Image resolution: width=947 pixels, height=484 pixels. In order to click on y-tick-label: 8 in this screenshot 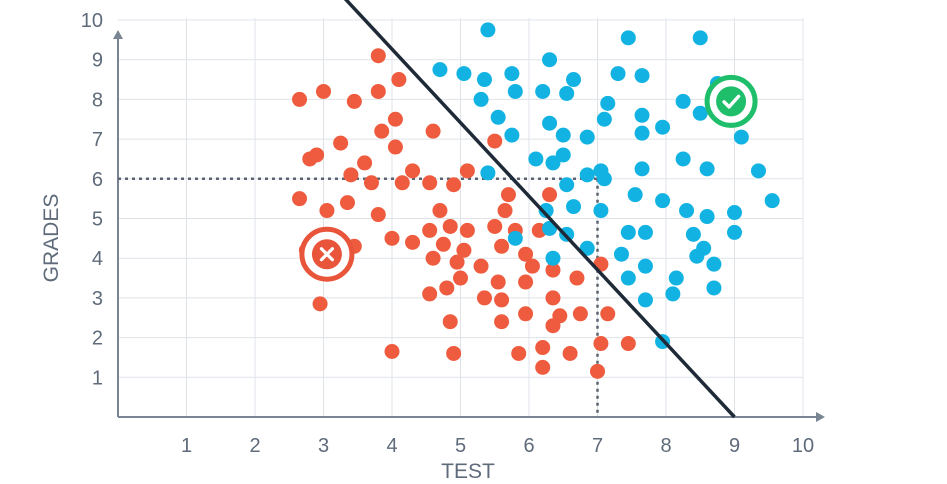, I will do `click(97, 100)`.